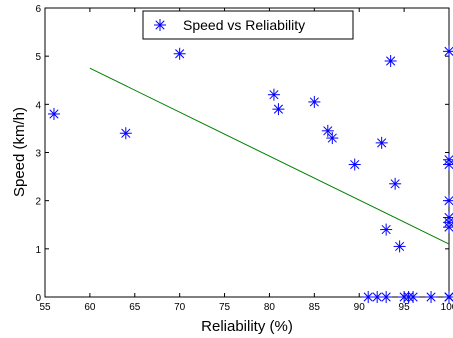  Describe the element at coordinates (244, 25) in the screenshot. I see `legend-label: Speed vs Reliability` at that location.